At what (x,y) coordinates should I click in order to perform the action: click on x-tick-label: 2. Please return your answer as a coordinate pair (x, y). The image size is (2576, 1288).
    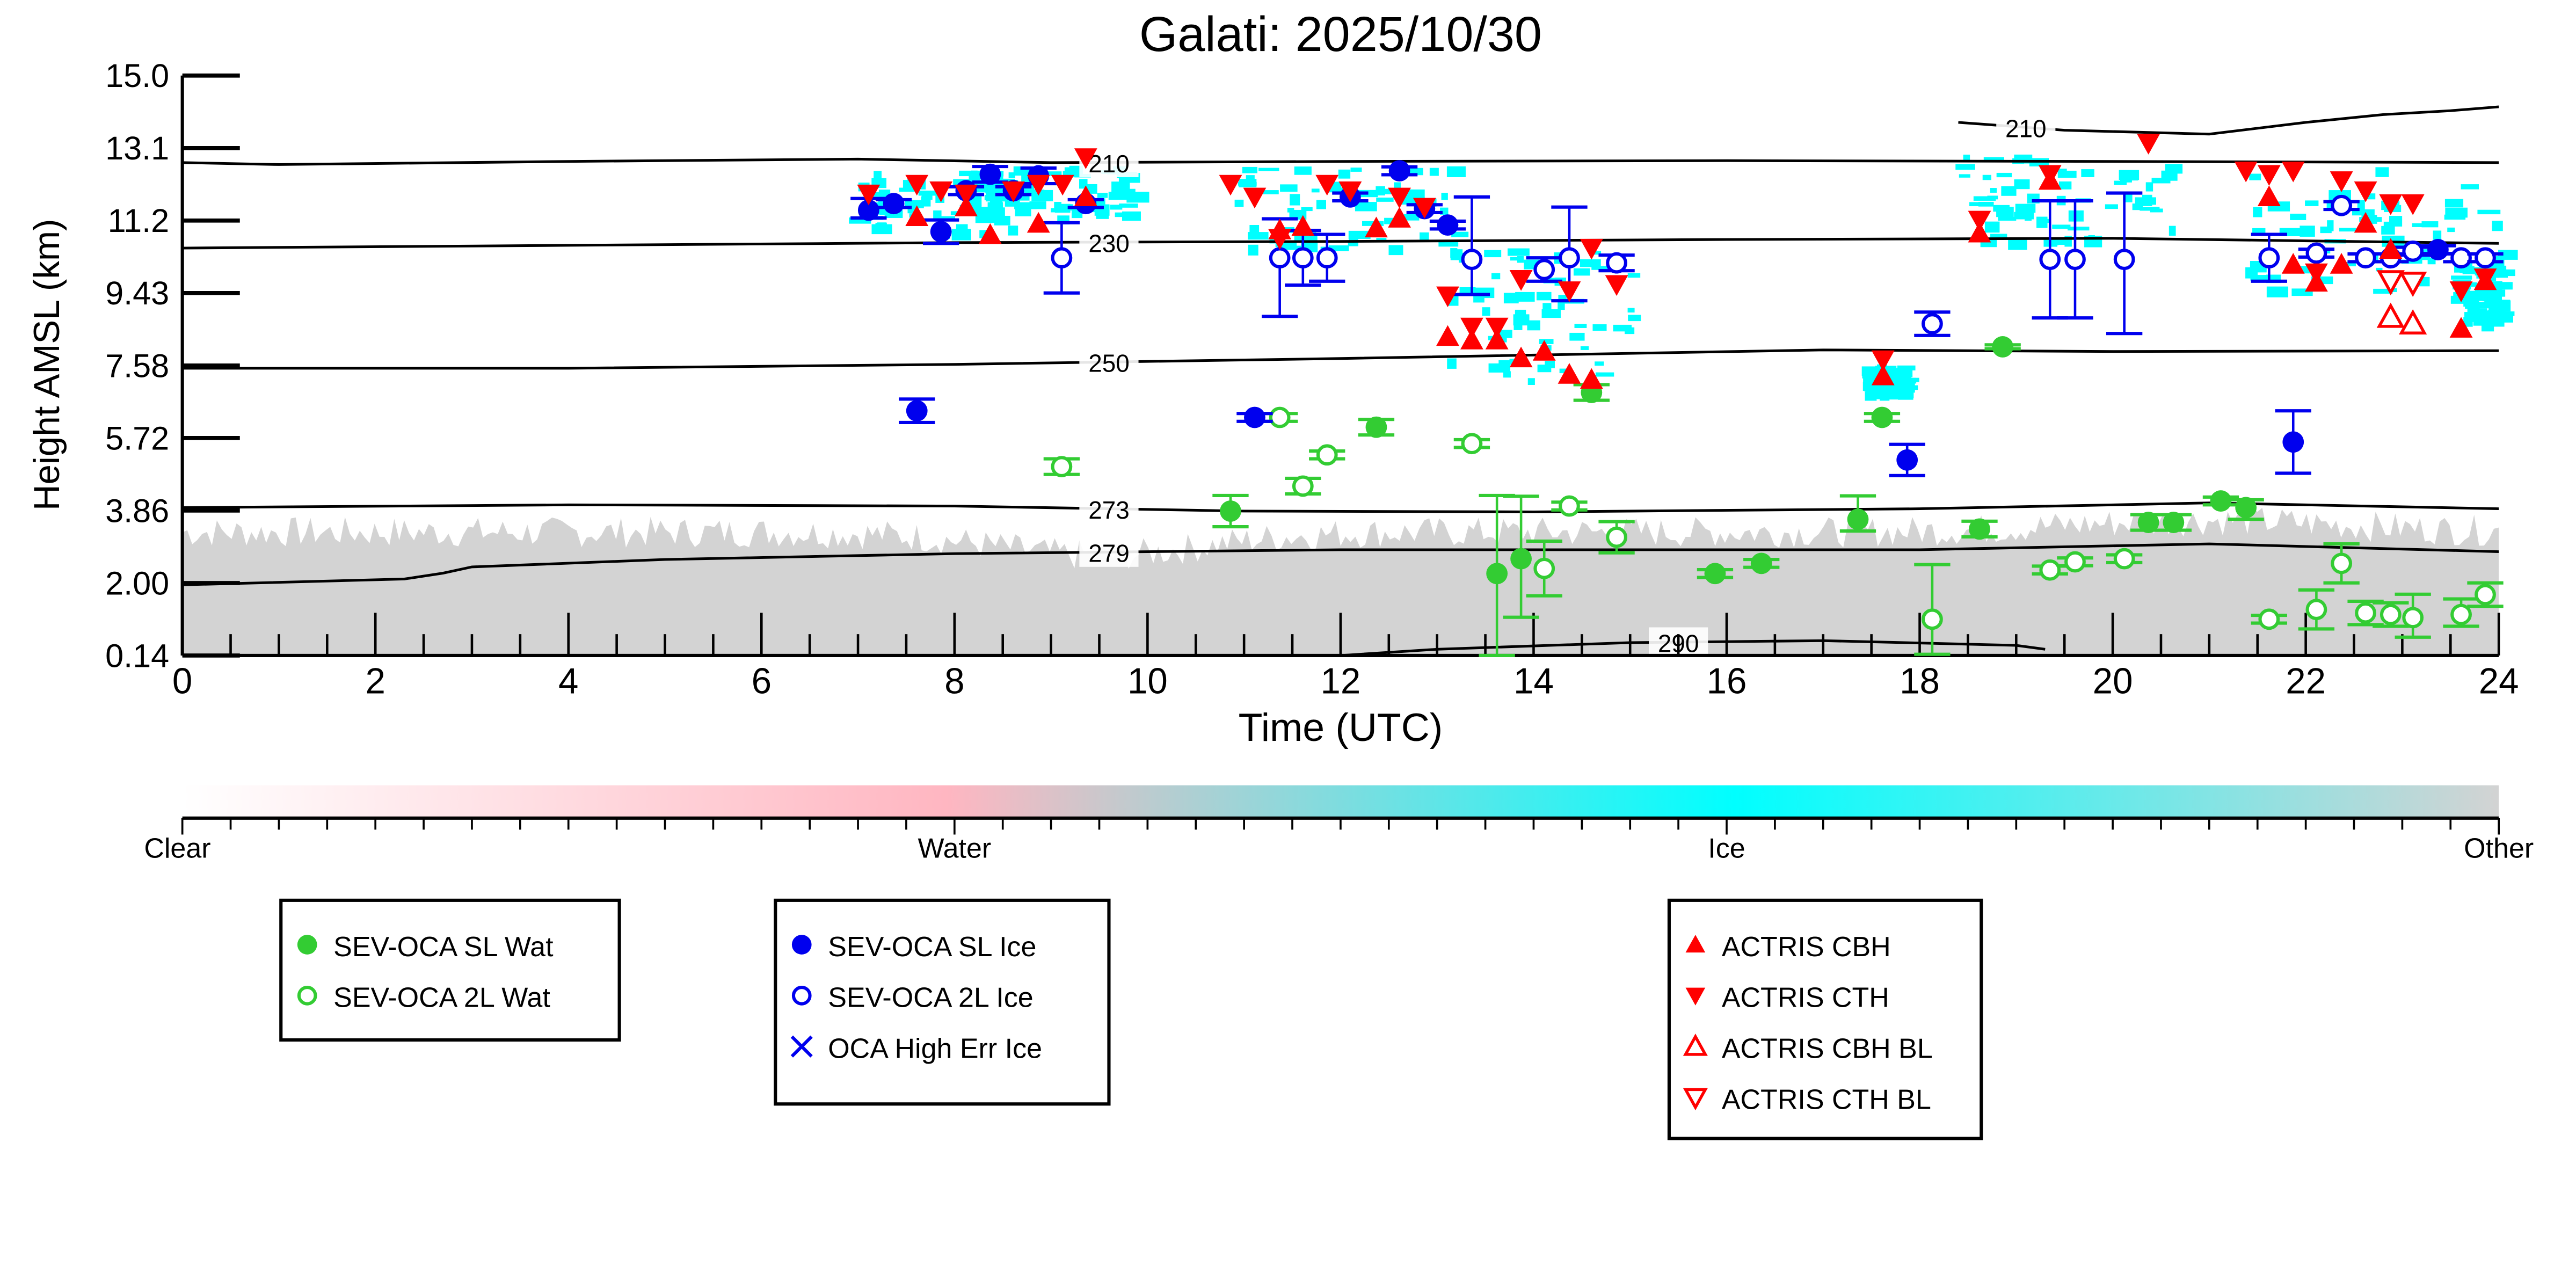
    Looking at the image, I should click on (375, 681).